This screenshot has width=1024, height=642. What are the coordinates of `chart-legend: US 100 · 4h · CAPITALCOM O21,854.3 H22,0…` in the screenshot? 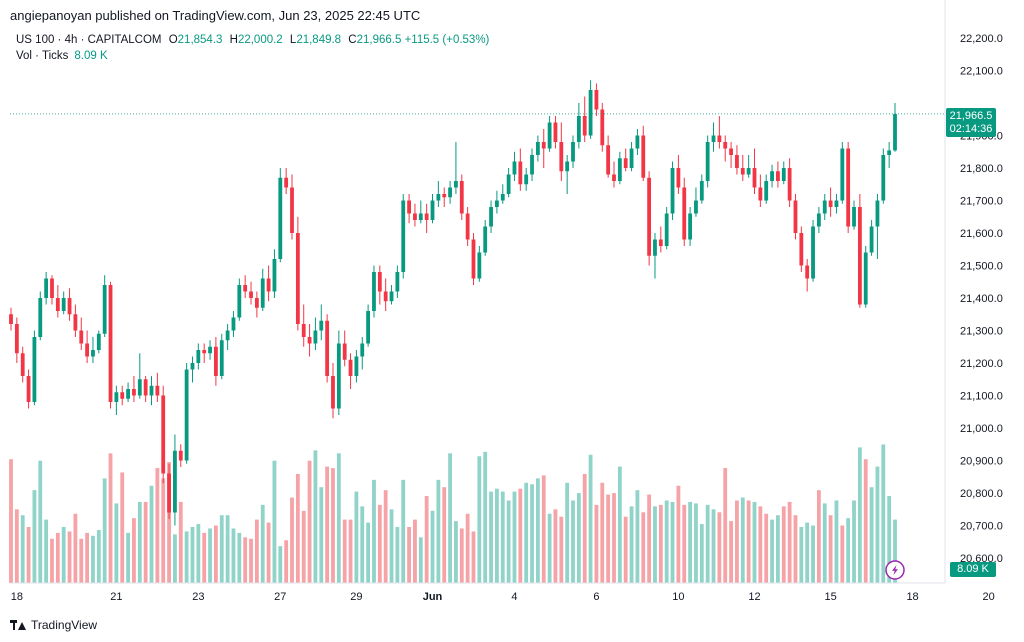 It's located at (252, 48).